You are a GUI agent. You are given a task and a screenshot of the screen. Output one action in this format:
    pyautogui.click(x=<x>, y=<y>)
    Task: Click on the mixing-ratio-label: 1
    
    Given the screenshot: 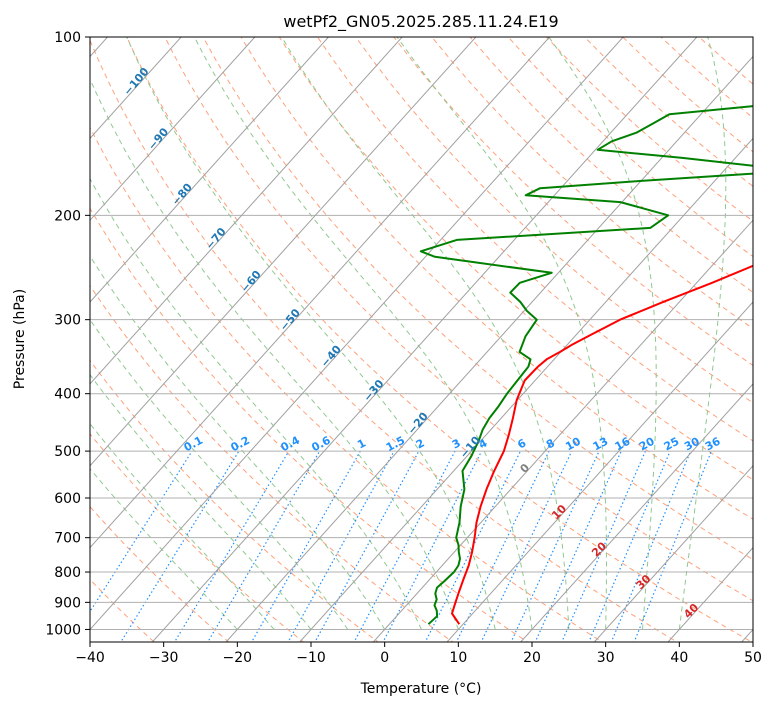 What is the action you would take?
    pyautogui.click(x=361, y=443)
    